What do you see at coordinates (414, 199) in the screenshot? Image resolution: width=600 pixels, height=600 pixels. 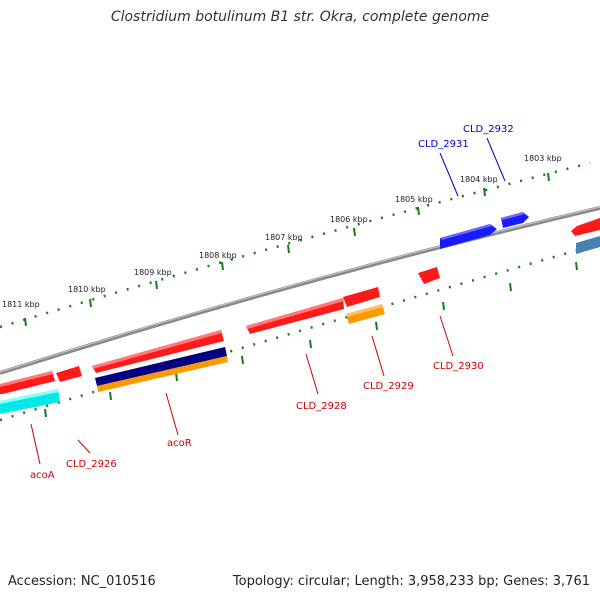 I see `ruler-label-1805: 1805 kbp` at bounding box center [414, 199].